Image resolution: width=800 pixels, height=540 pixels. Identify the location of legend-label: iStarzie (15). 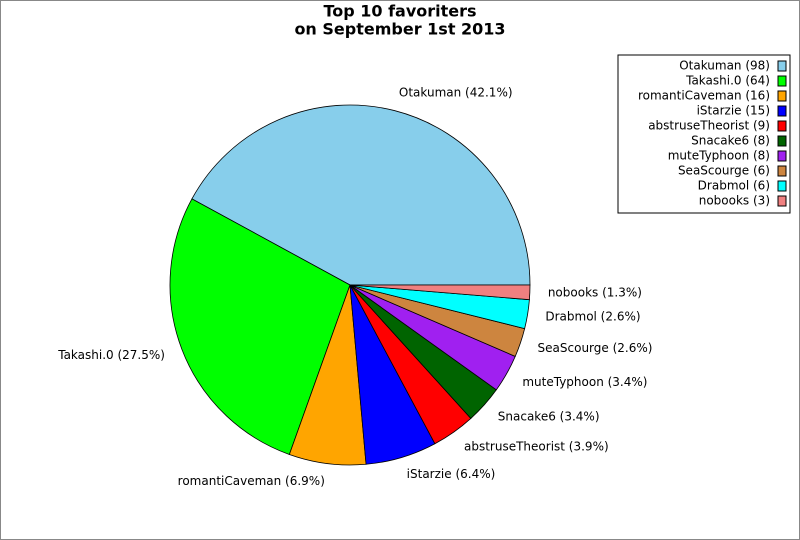
(733, 111).